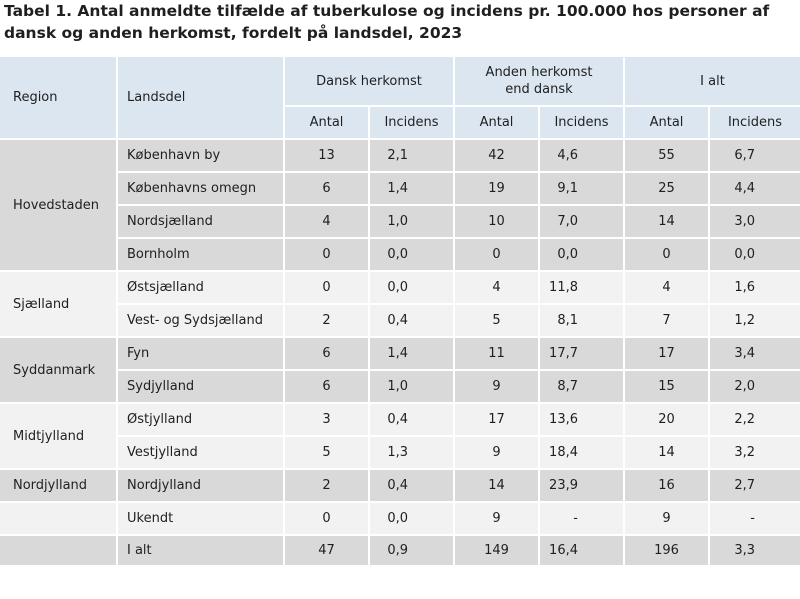 The image size is (800, 599). I want to click on value-cell: 3,0, so click(755, 222).